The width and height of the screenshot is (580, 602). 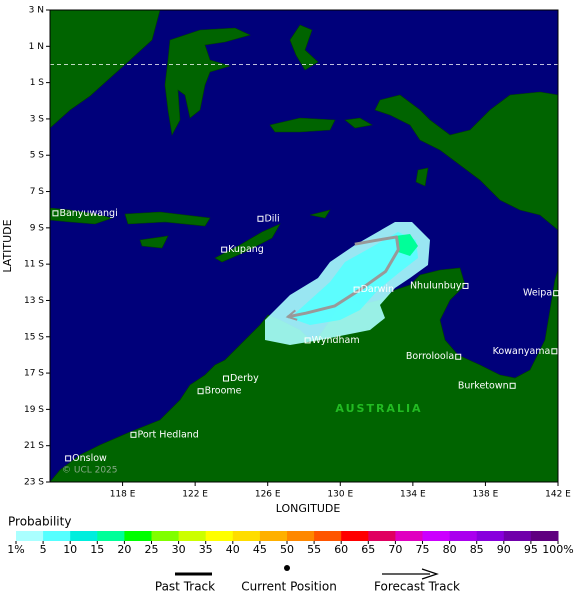 I want to click on place-label: Onslow, so click(x=89, y=458).